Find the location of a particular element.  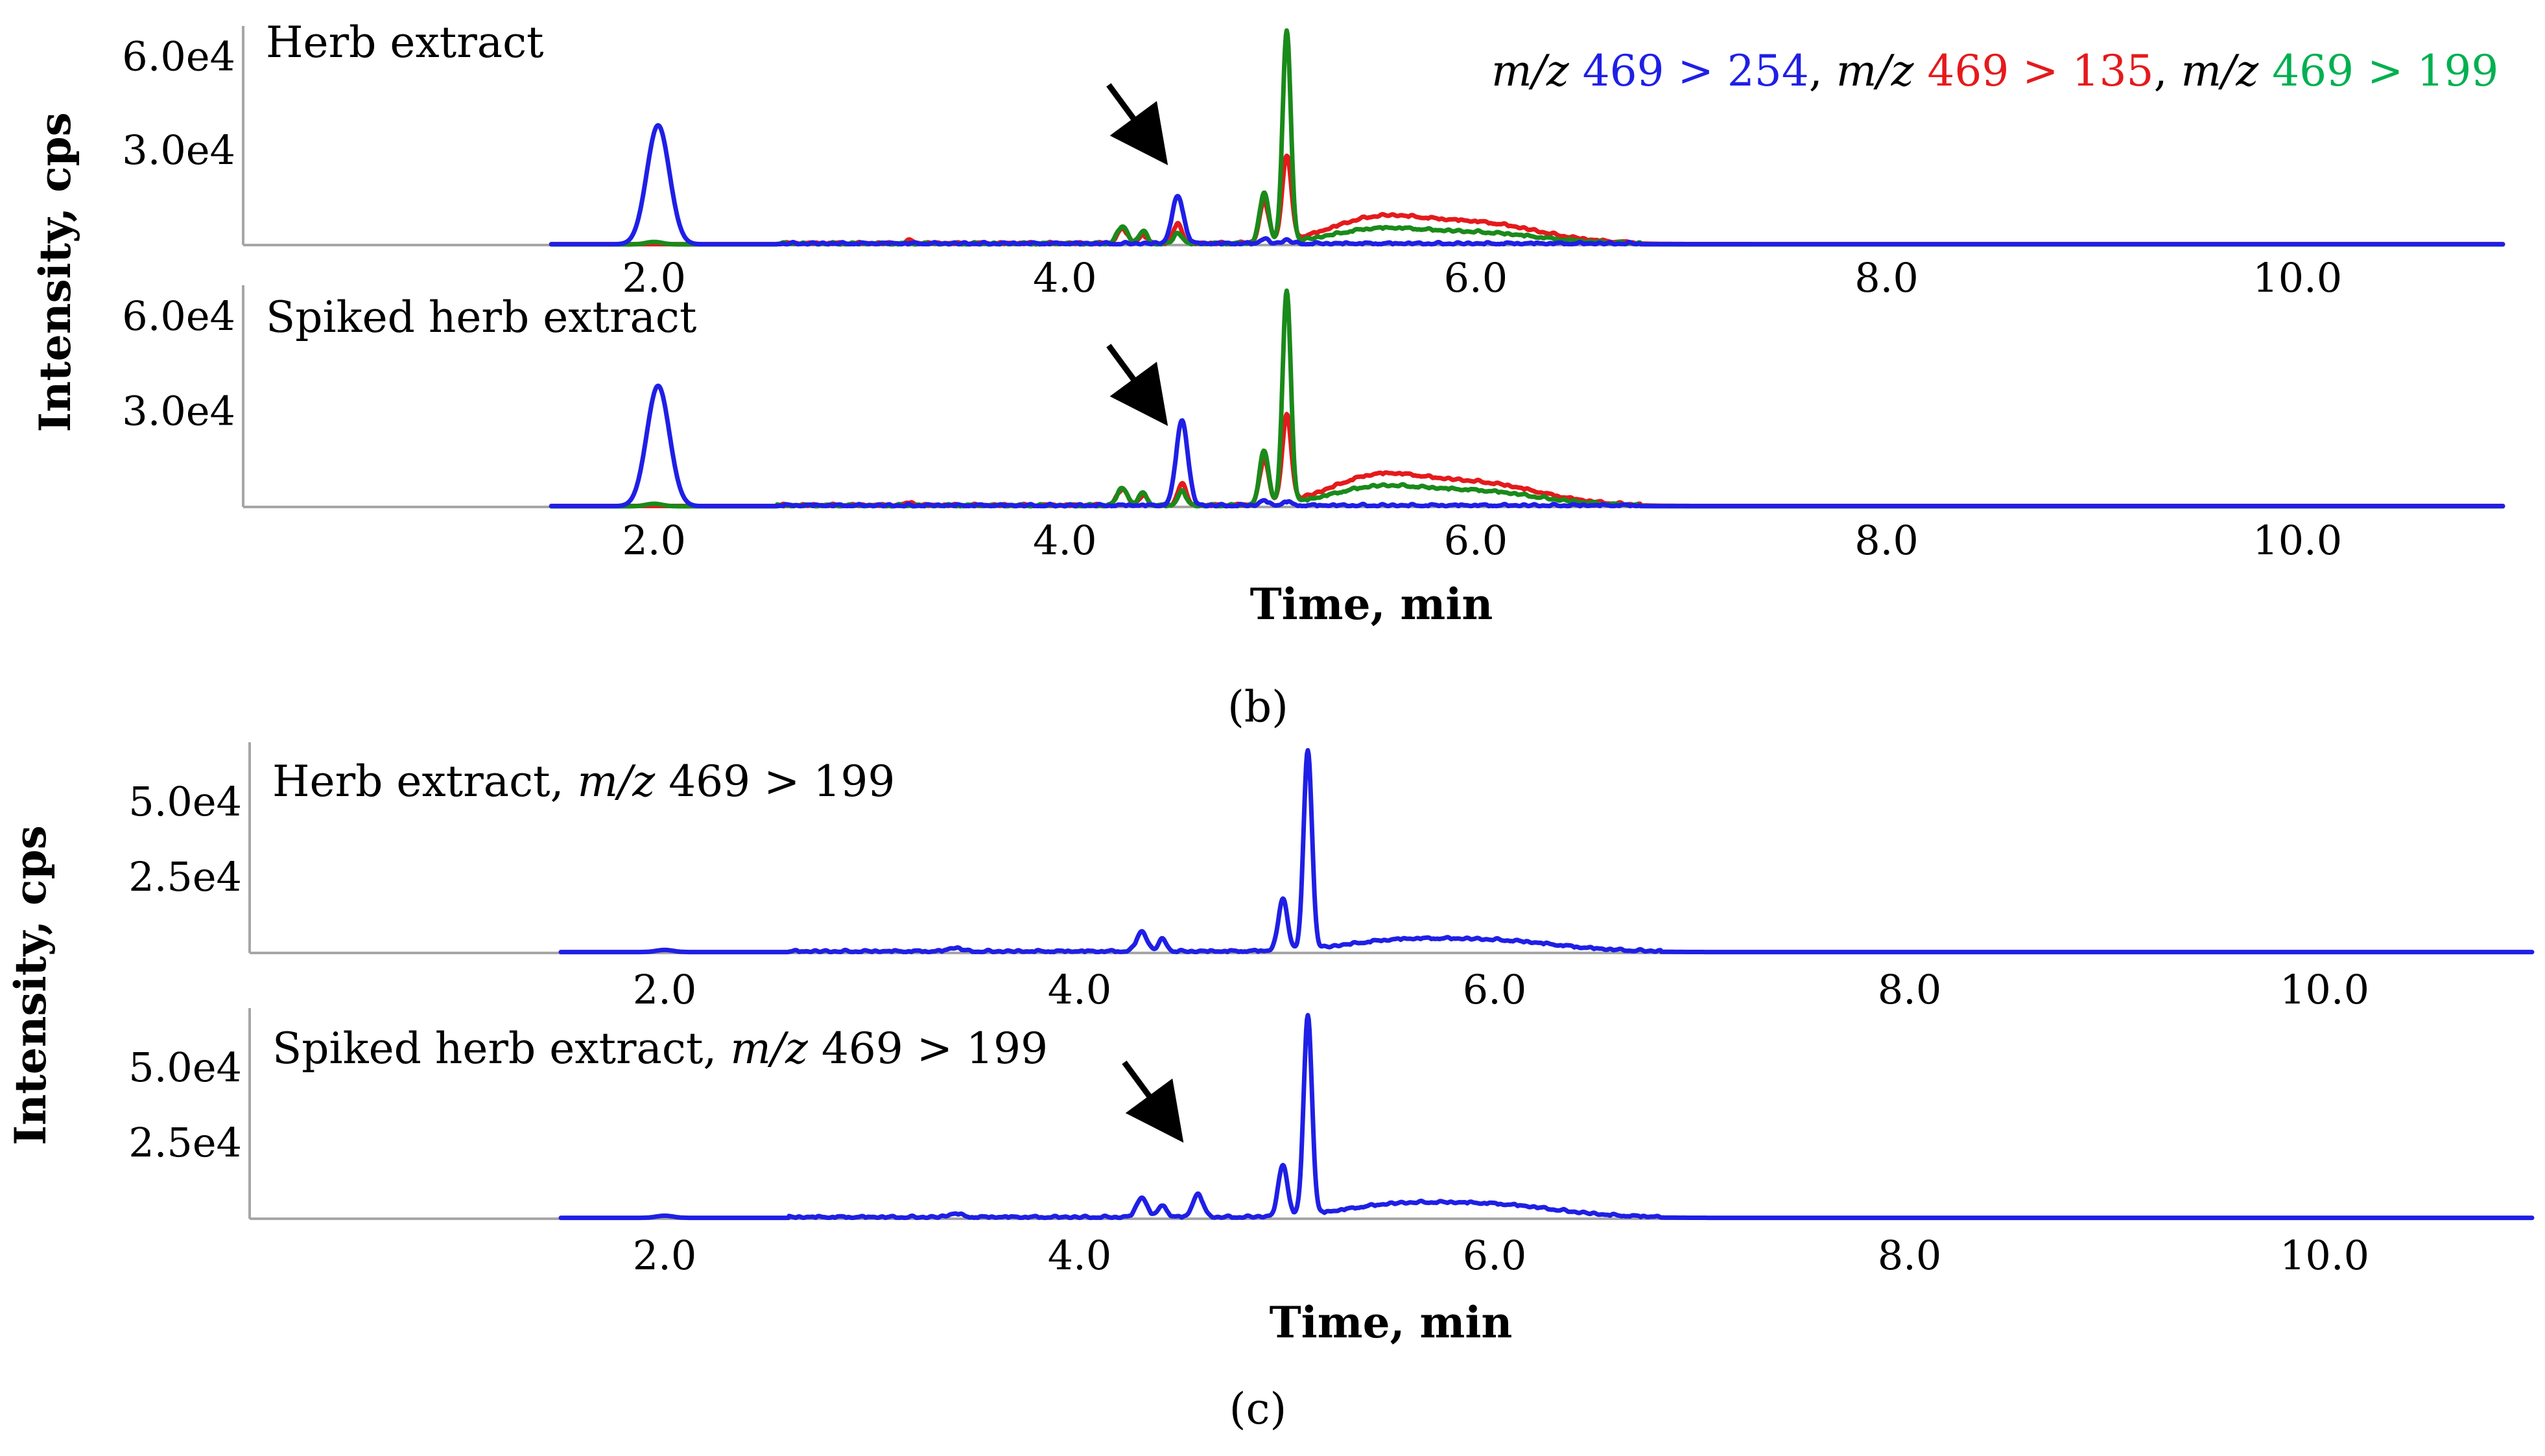

legend-prefix-2: m/z is located at coordinates (1875, 71).